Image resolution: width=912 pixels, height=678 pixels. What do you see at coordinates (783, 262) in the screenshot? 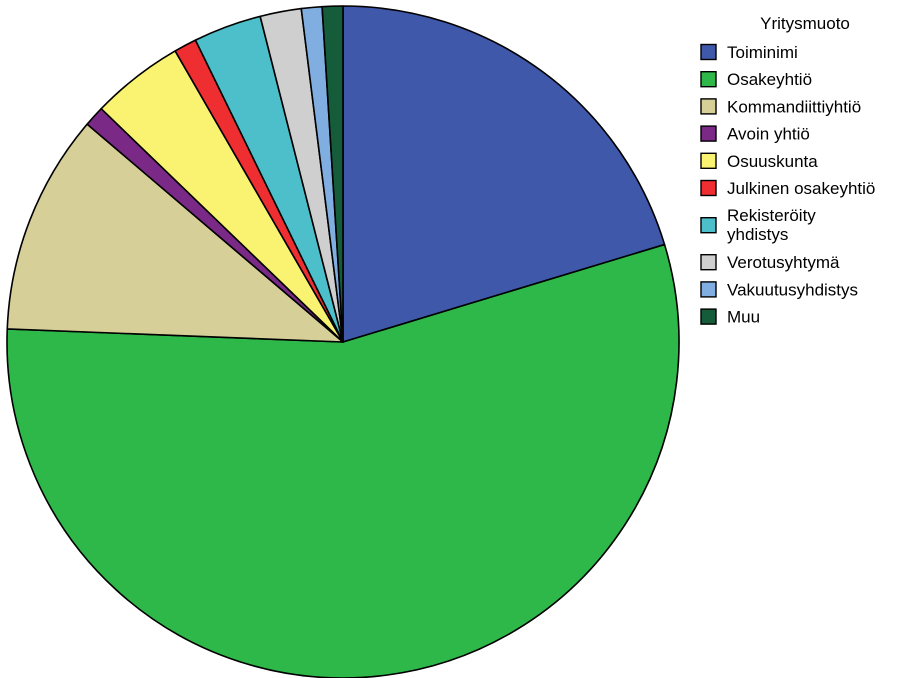
I see `legend-label: Verotusyhtymä` at bounding box center [783, 262].